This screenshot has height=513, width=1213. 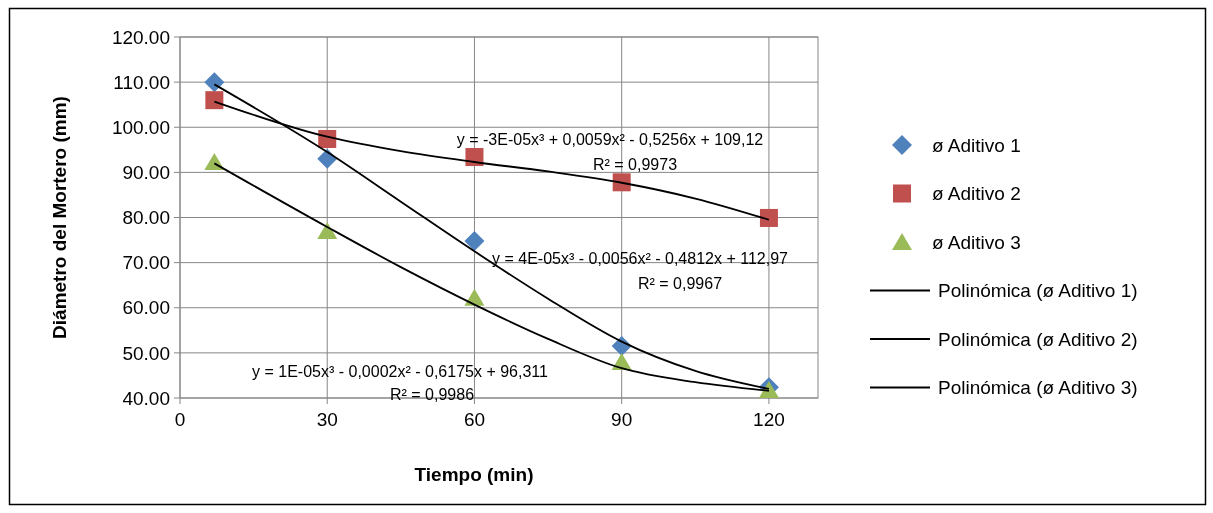 I want to click on y-tick-label: 70.00, so click(x=146, y=263).